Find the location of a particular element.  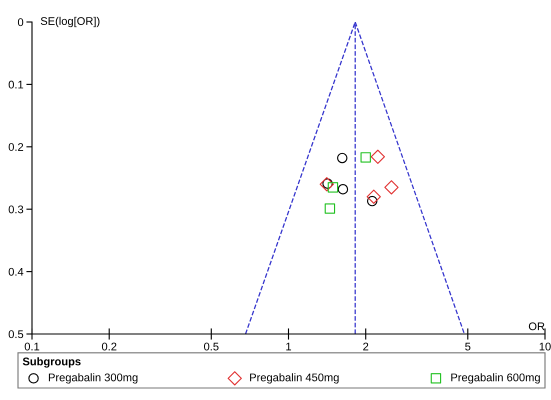

y-axis-title: SE(log[OR]) is located at coordinates (70, 22).